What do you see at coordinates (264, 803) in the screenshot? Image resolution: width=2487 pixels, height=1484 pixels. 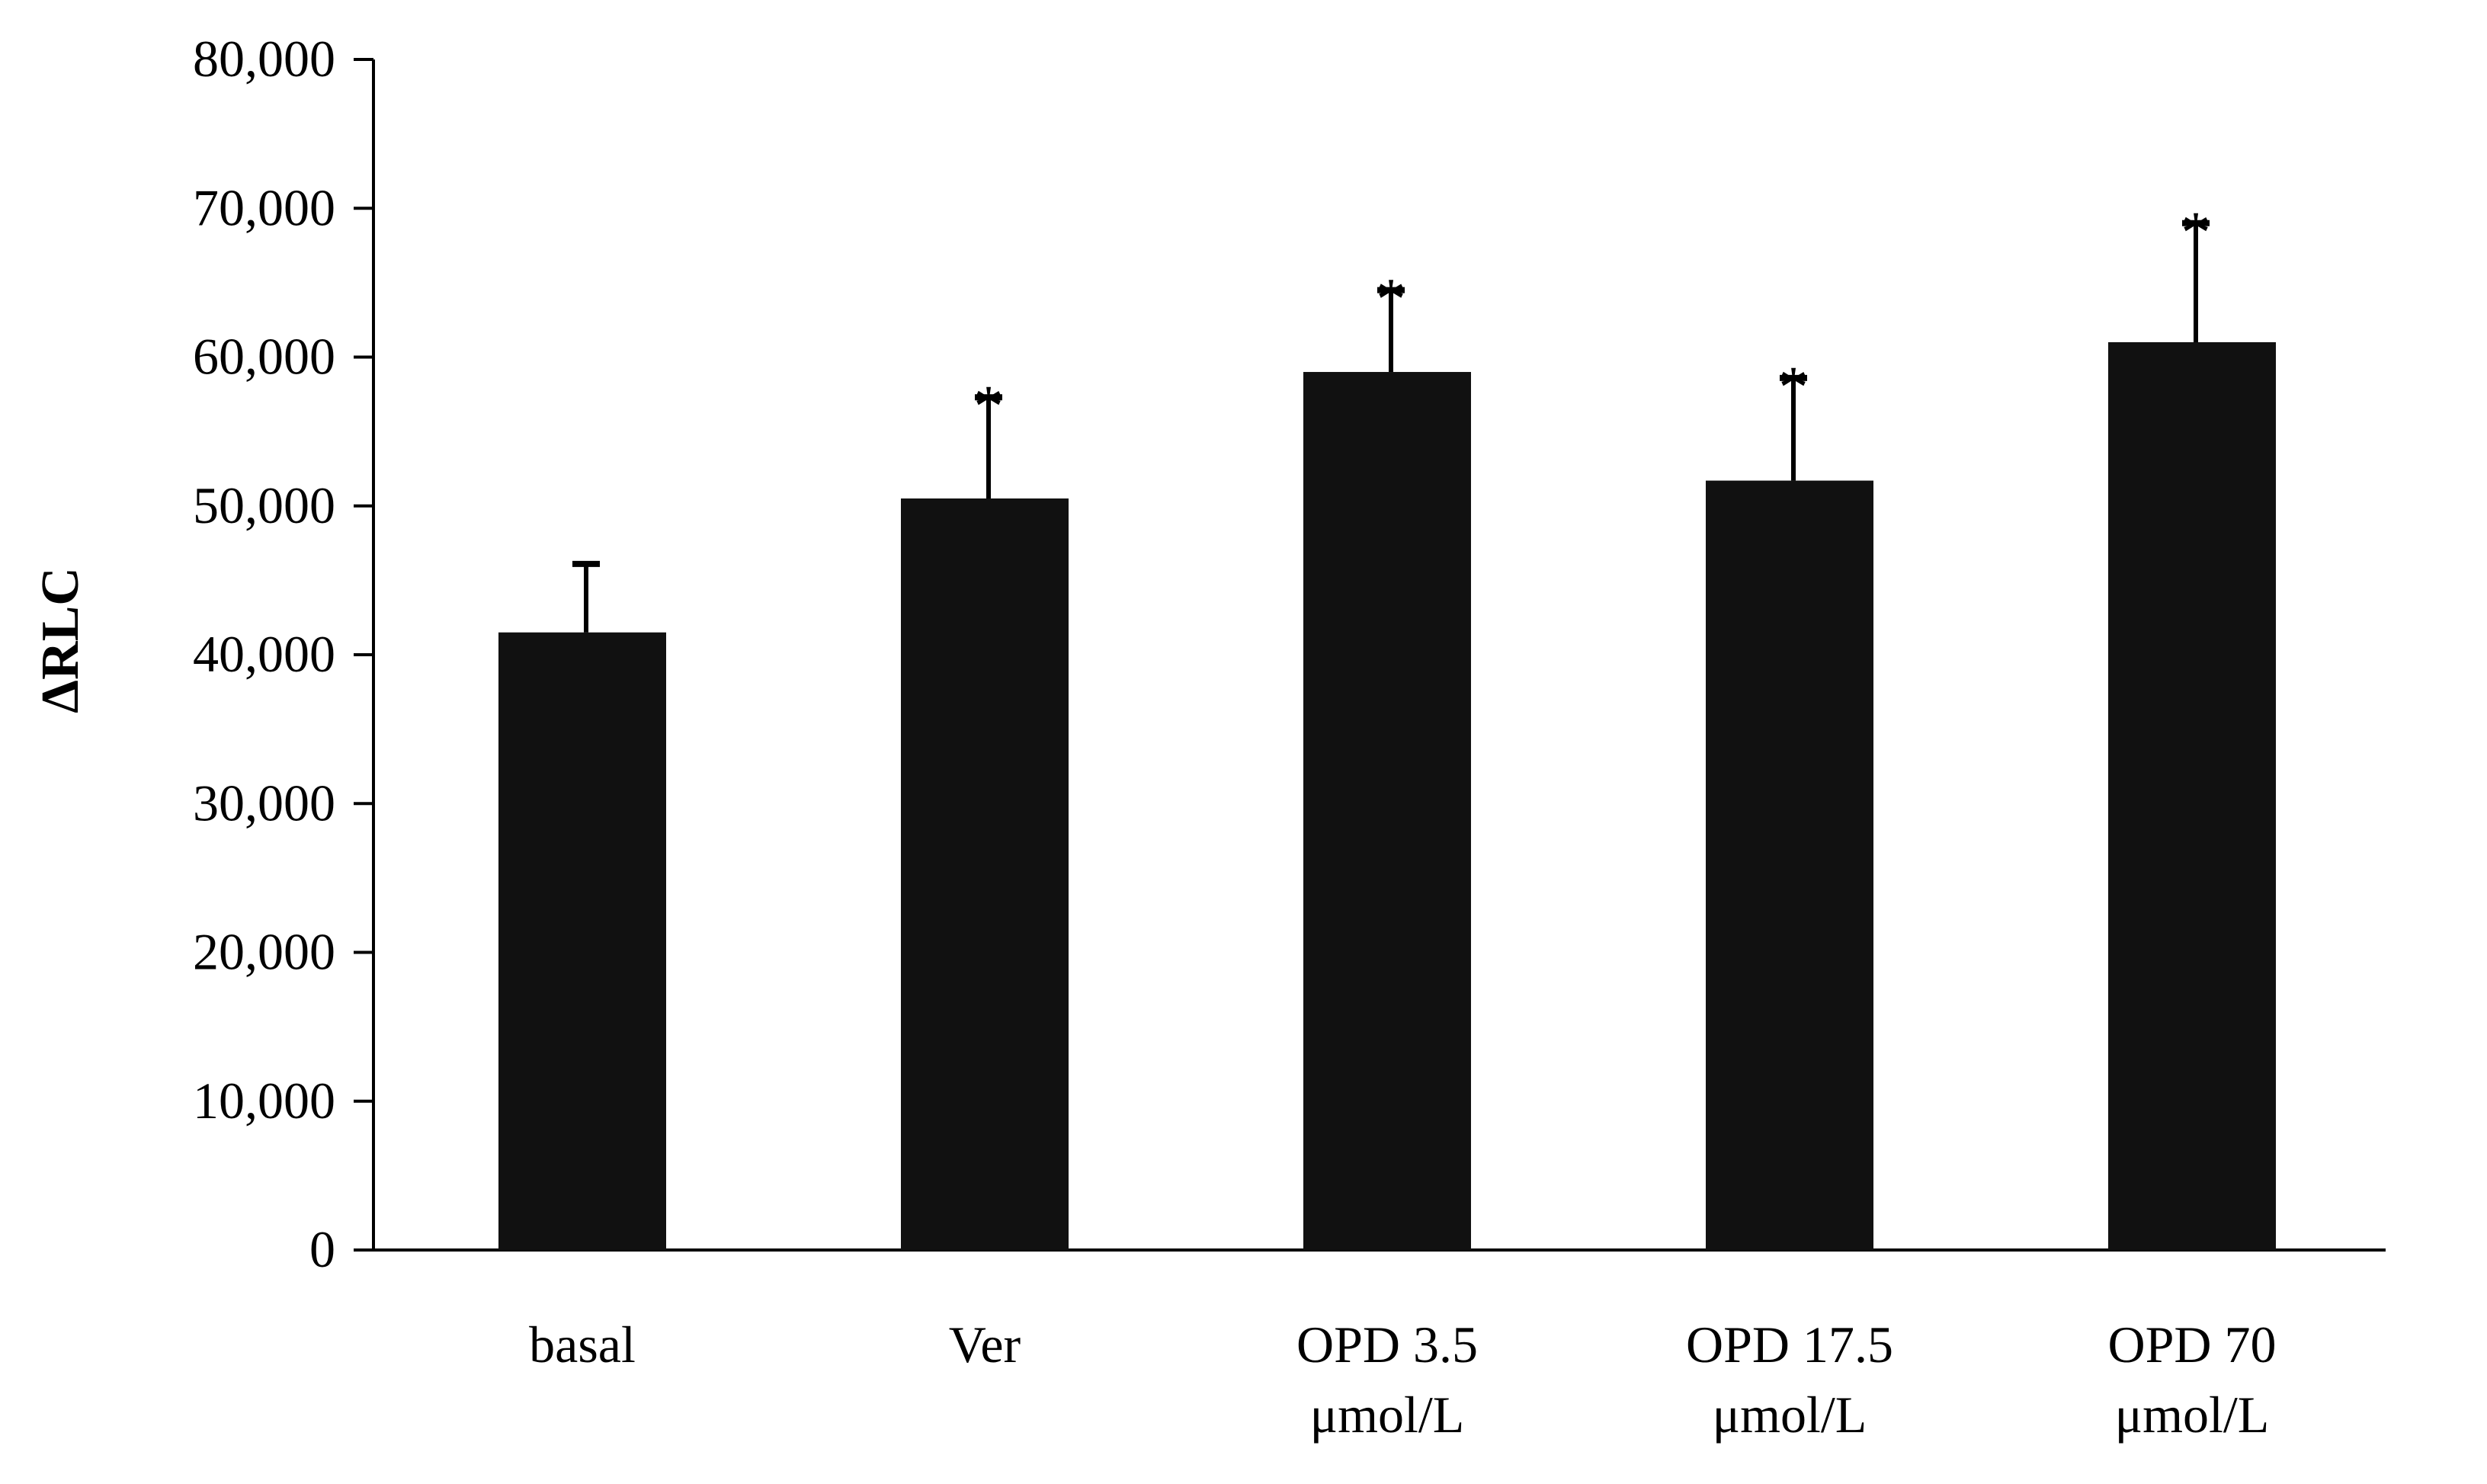 I see `y-tick-label: 30,000` at bounding box center [264, 803].